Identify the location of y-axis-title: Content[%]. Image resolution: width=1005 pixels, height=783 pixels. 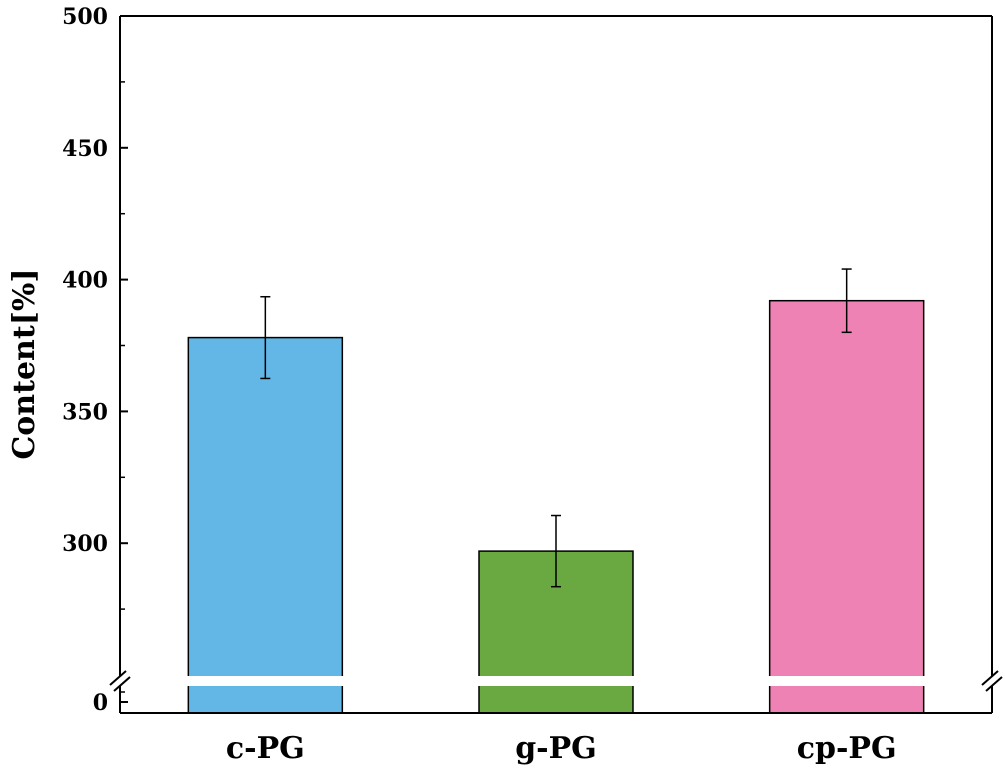
(24, 363).